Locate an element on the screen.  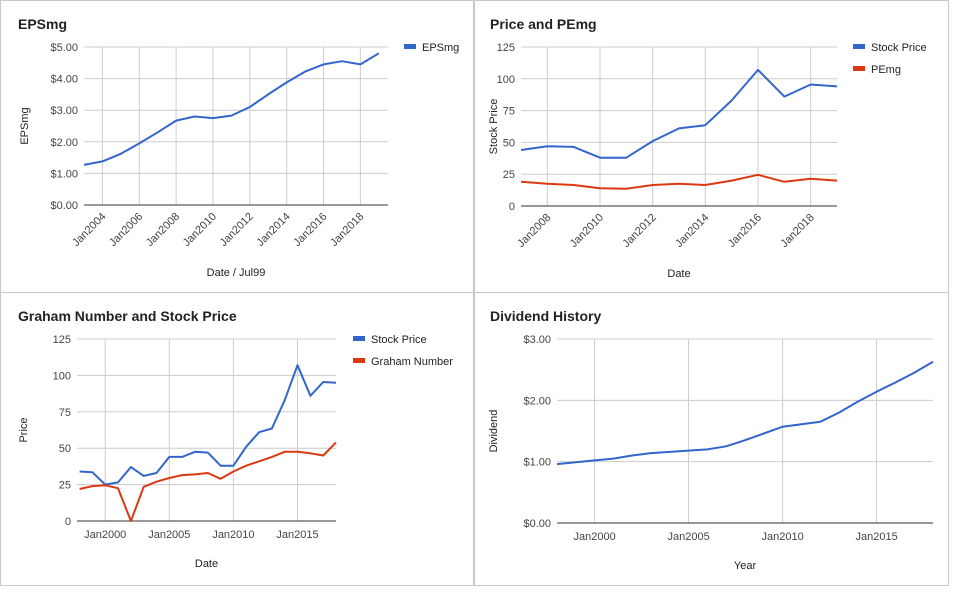
price-pe-legend-label-0: Stock Price is located at coordinates (899, 48).